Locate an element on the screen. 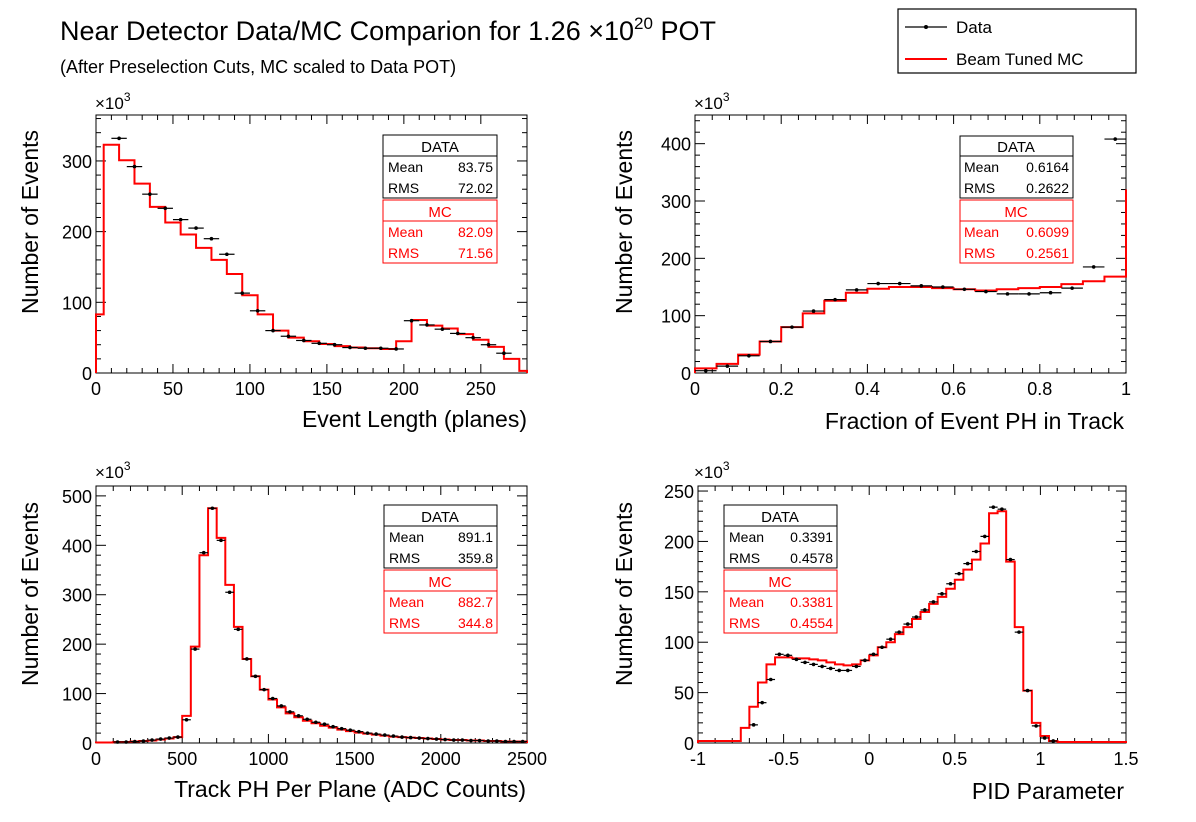 The width and height of the screenshot is (1196, 822). x-tick-label: 2500 is located at coordinates (527, 759).